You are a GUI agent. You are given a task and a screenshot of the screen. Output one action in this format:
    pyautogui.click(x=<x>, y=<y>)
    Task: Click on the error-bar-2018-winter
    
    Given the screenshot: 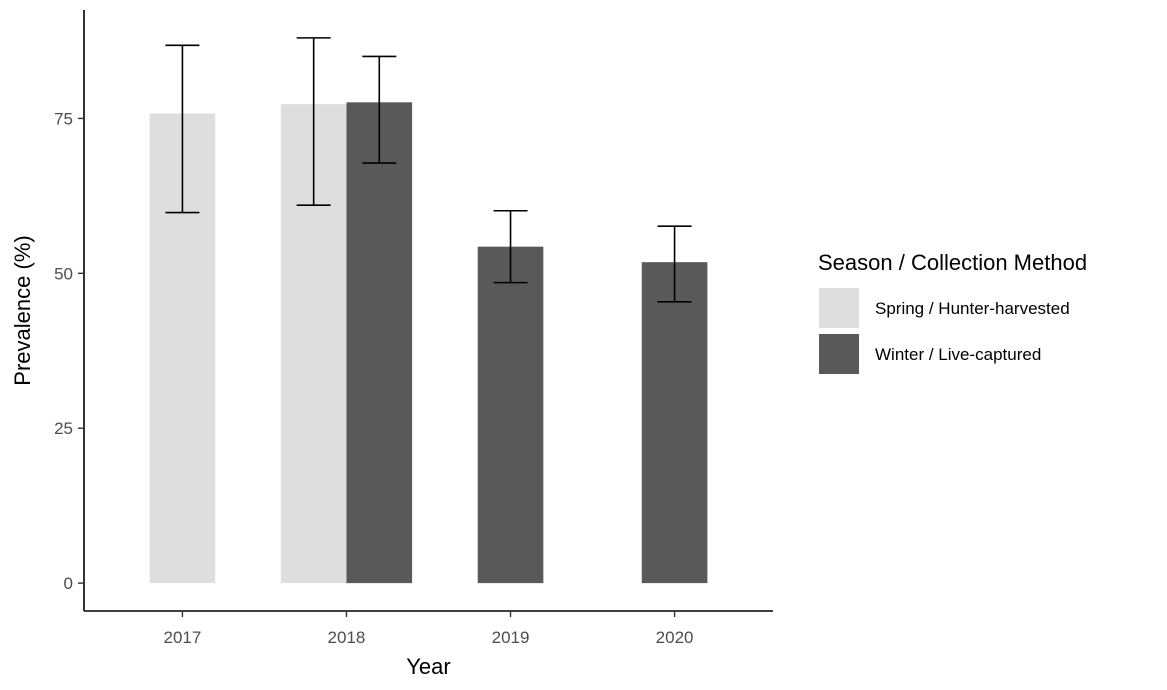 What is the action you would take?
    pyautogui.click(x=379, y=109)
    